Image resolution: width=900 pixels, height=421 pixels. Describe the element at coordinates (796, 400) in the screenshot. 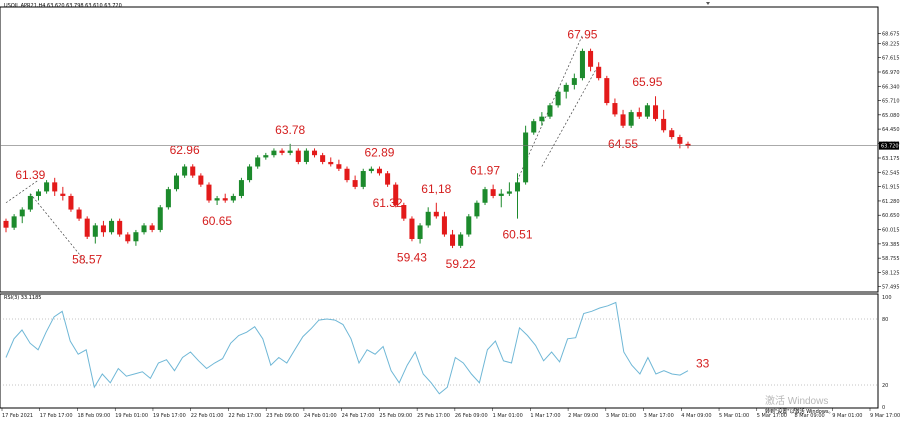

I see `watermark-line1: 激活 Windows` at that location.